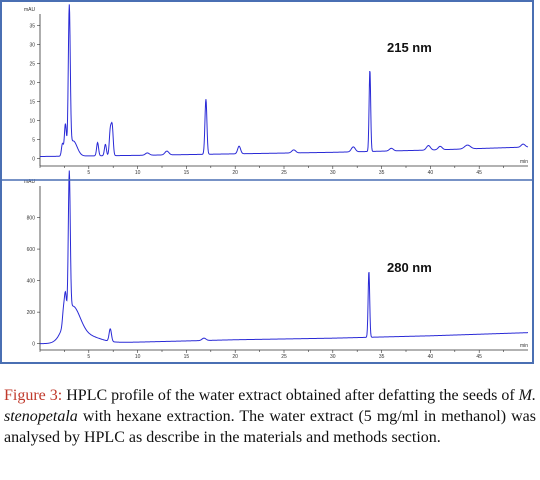  Describe the element at coordinates (409, 47) in the screenshot. I see `wavelength-label: 215 nm` at that location.